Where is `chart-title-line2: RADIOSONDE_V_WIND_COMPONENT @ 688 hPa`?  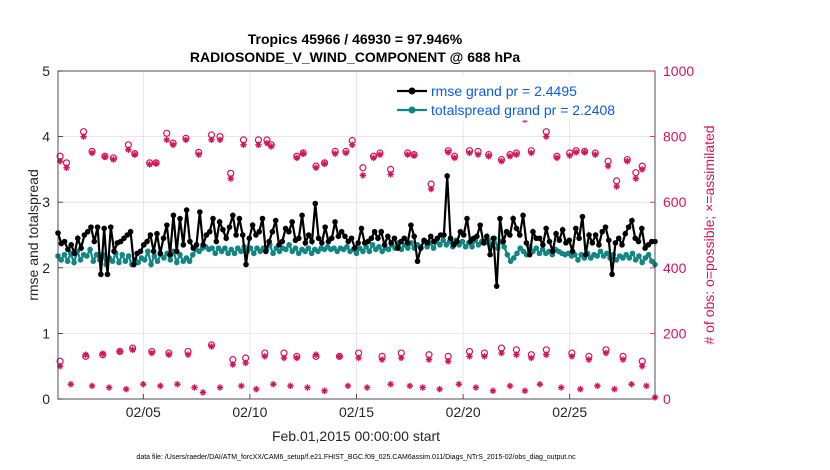 chart-title-line2: RADIOSONDE_V_WIND_COMPONENT @ 688 hPa is located at coordinates (355, 57).